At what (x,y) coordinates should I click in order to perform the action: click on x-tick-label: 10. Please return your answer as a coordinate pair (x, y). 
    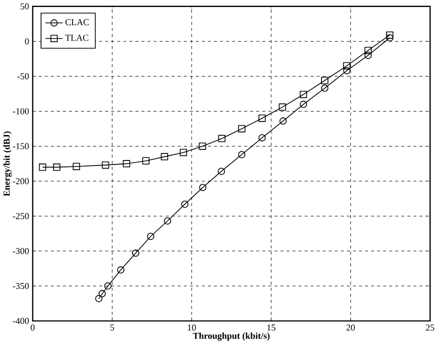
    Looking at the image, I should click on (192, 327).